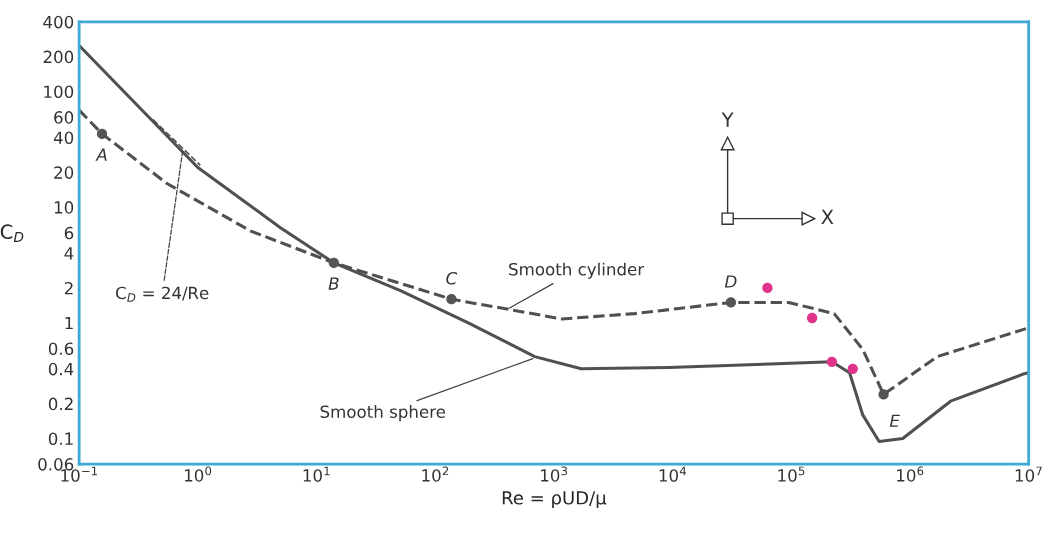  What do you see at coordinates (69, 253) in the screenshot?
I see `y-tick-label: 4` at bounding box center [69, 253].